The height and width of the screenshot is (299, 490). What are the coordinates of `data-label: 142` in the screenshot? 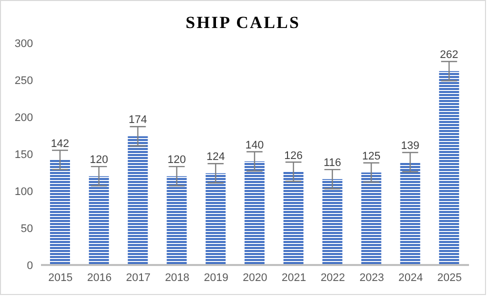 It's located at (60, 144).